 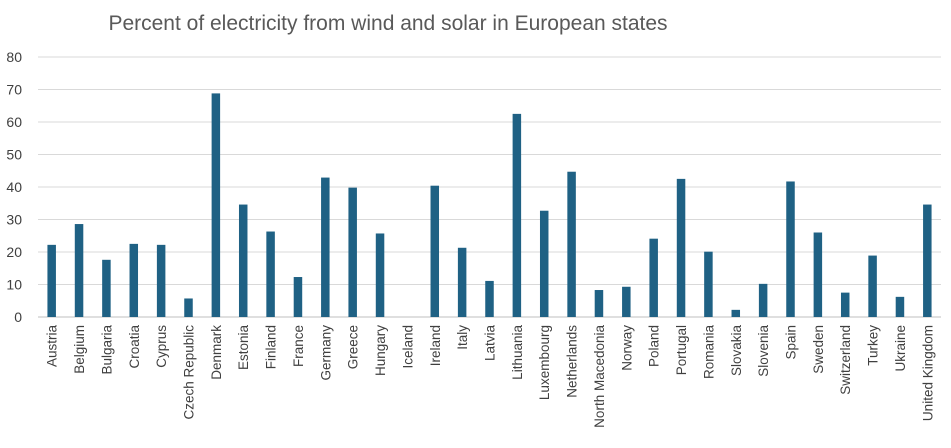 I want to click on x-tick-label: Poland, so click(x=654, y=346).